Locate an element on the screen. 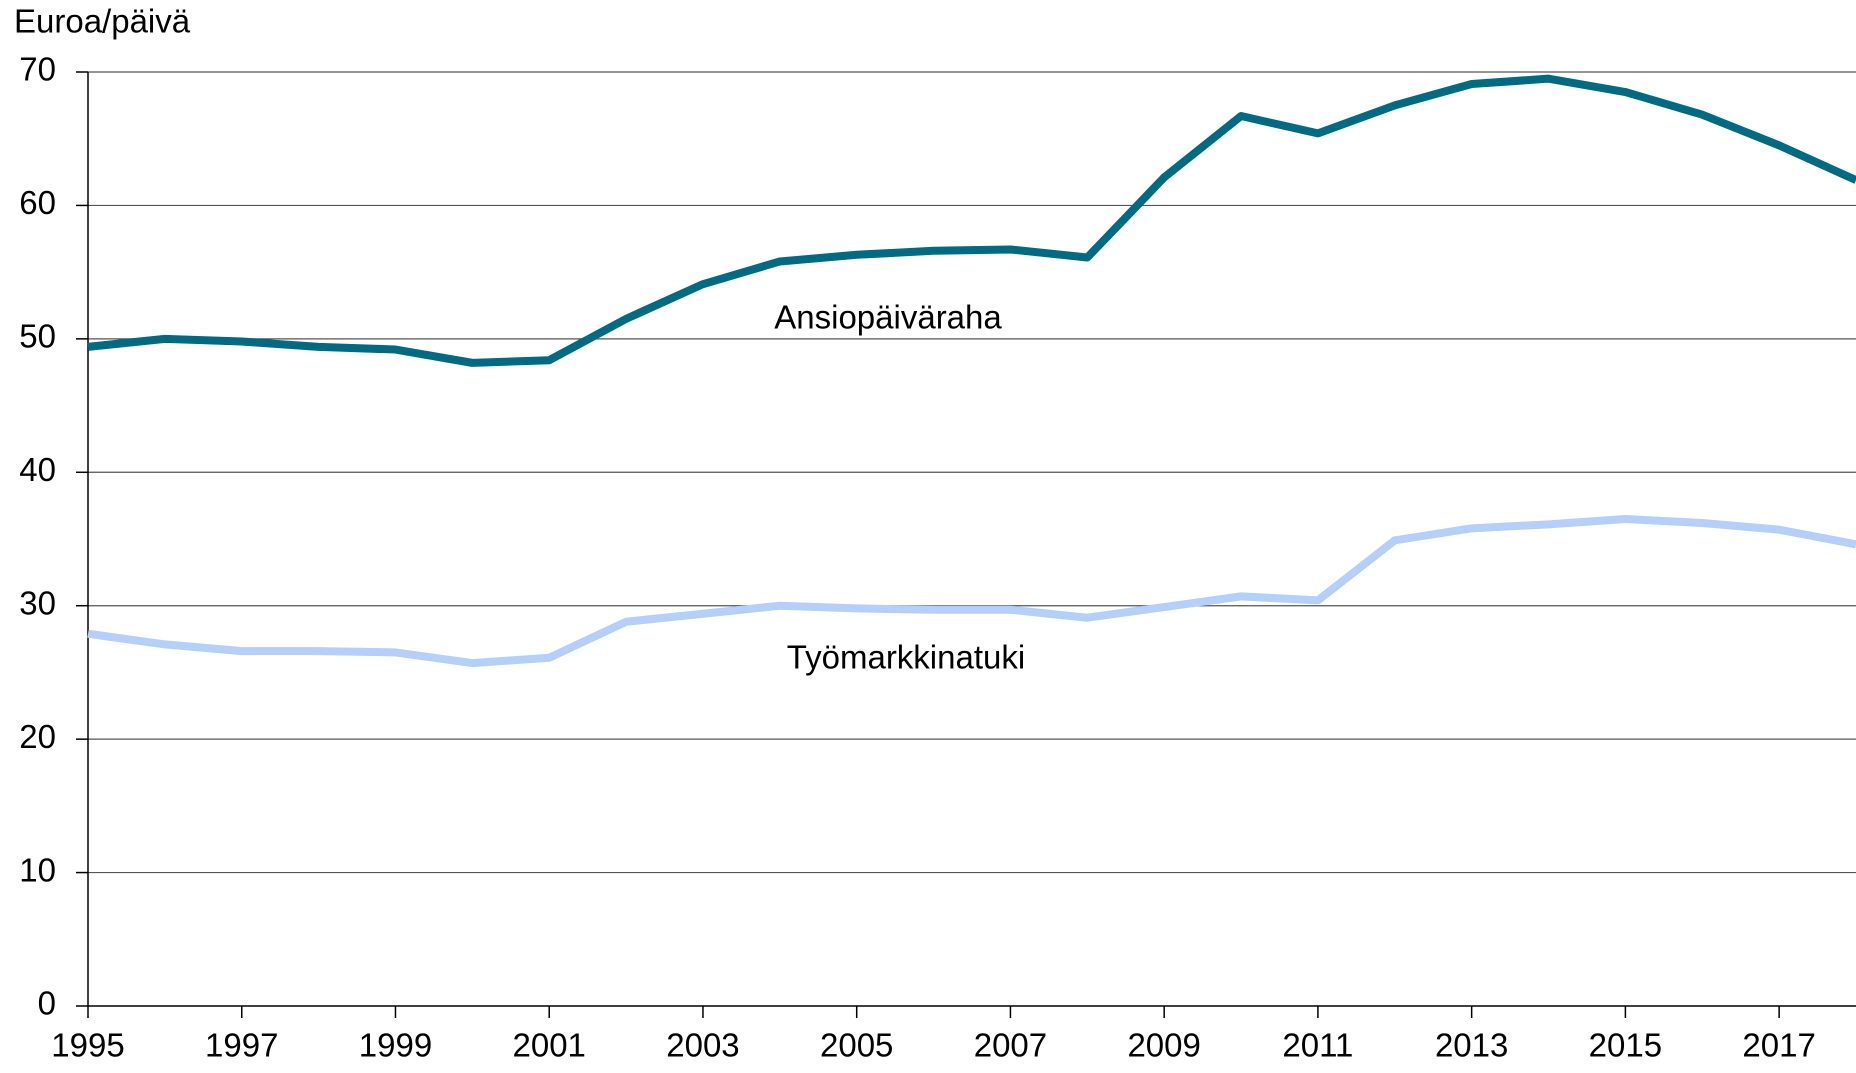  x-tick-label: 2015 is located at coordinates (1625, 1045).